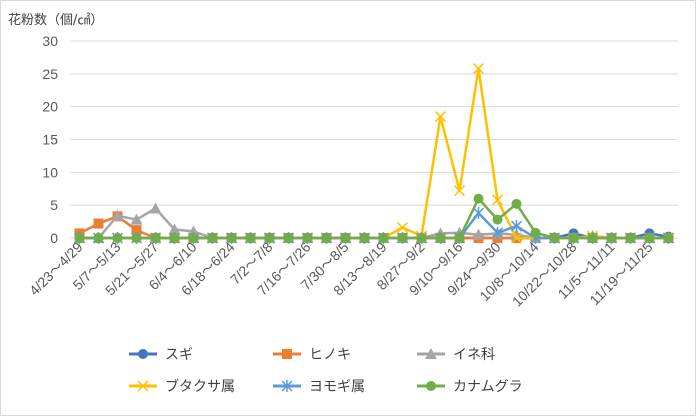  I want to click on legend-label: ブタクサ属, so click(200, 386).